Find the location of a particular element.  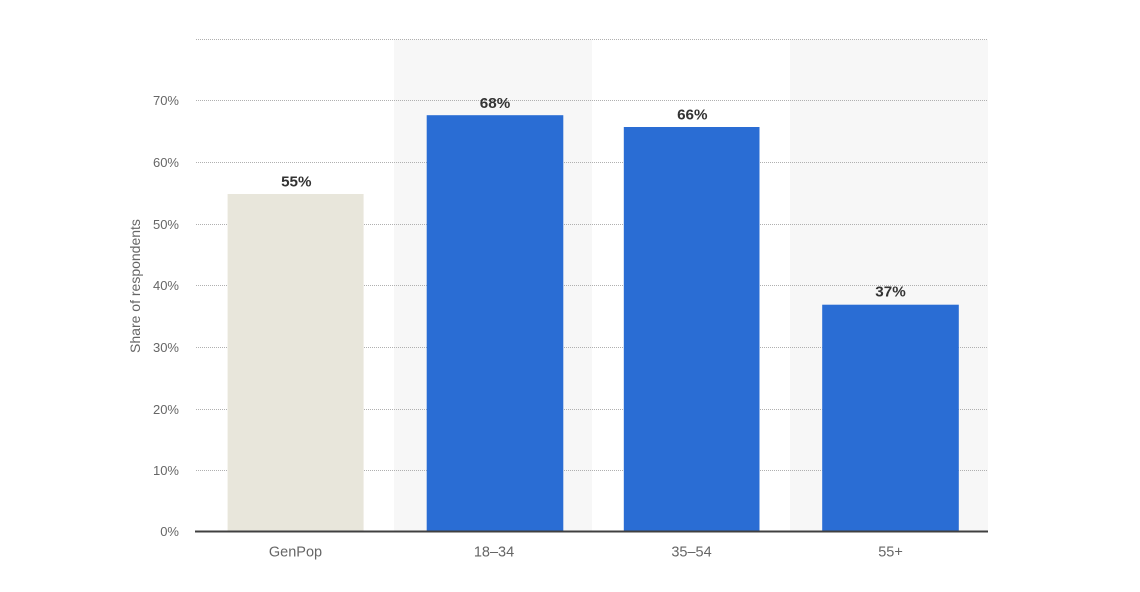

svg-text: GenPop is located at coordinates (295, 552).